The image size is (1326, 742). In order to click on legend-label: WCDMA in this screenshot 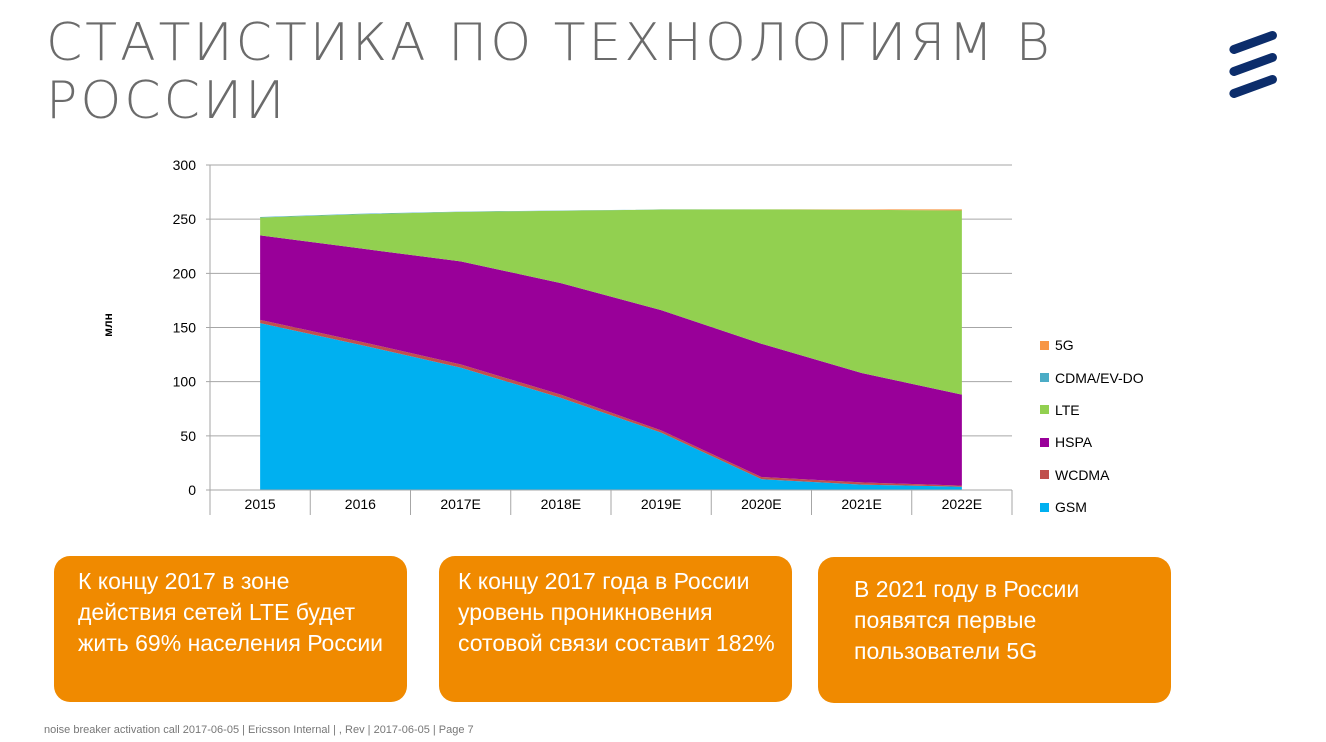, I will do `click(1082, 474)`.